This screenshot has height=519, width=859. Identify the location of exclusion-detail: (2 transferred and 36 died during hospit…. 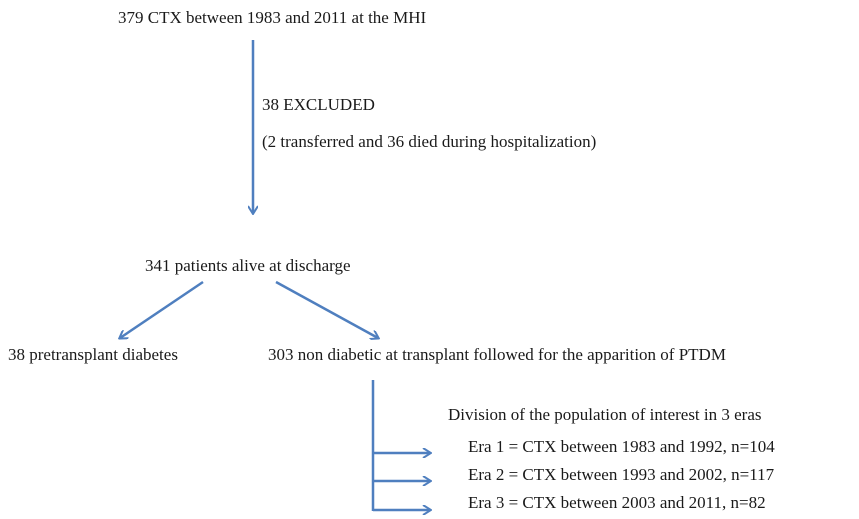
(429, 141).